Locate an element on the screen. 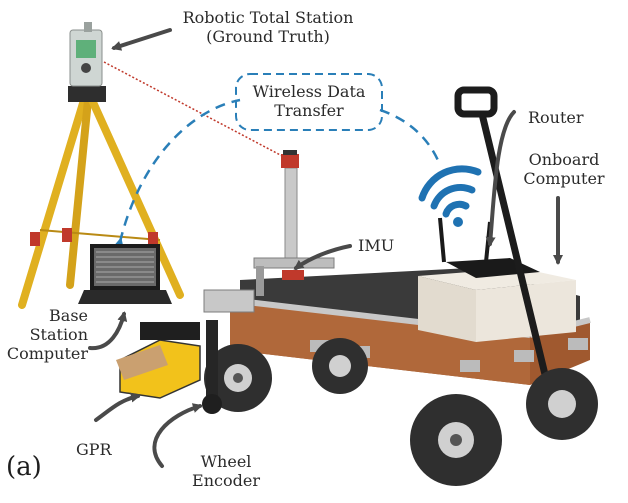 The height and width of the screenshot is (503, 628). wireless-label-line2: Transfer is located at coordinates (309, 110).